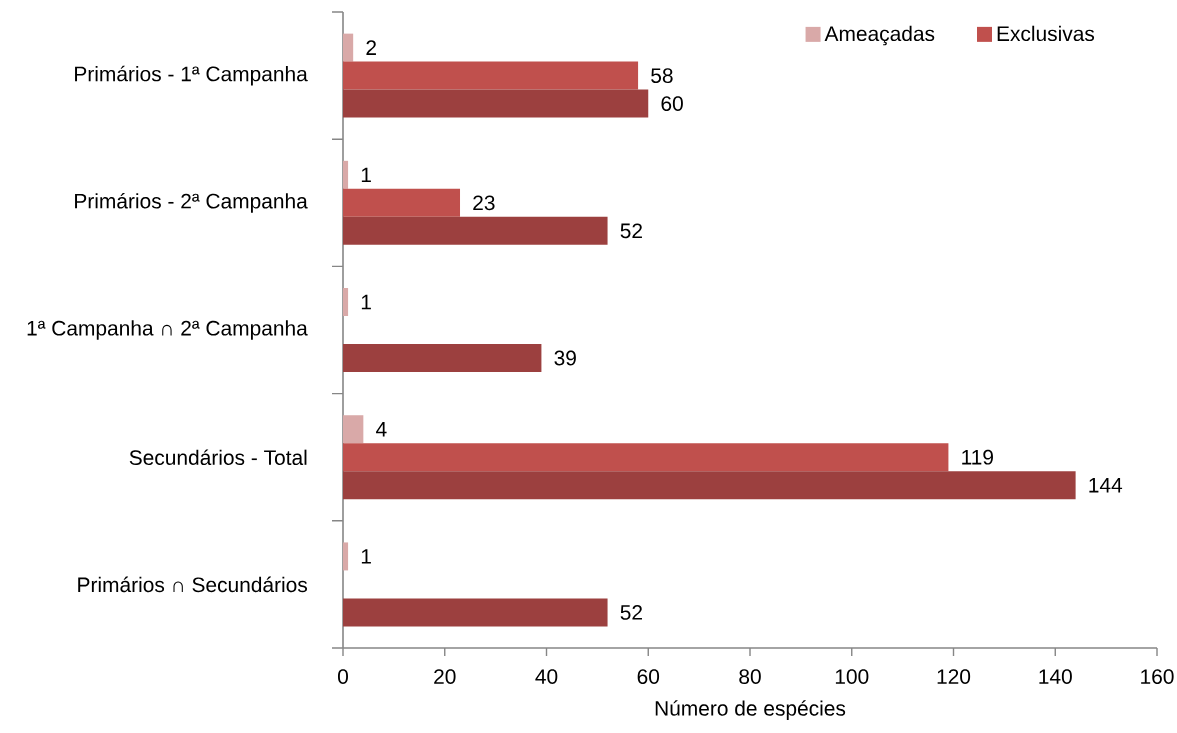 The image size is (1177, 733). Describe the element at coordinates (1157, 676) in the screenshot. I see `x-tick-label: 160` at that location.